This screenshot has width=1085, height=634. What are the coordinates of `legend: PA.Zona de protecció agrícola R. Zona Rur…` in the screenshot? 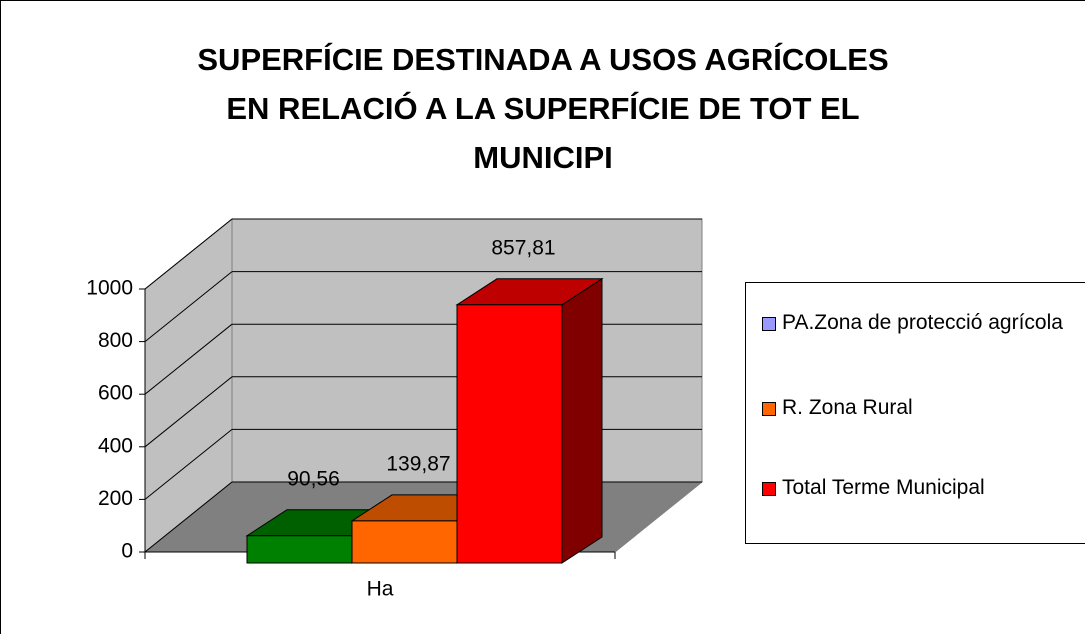 It's located at (915, 413).